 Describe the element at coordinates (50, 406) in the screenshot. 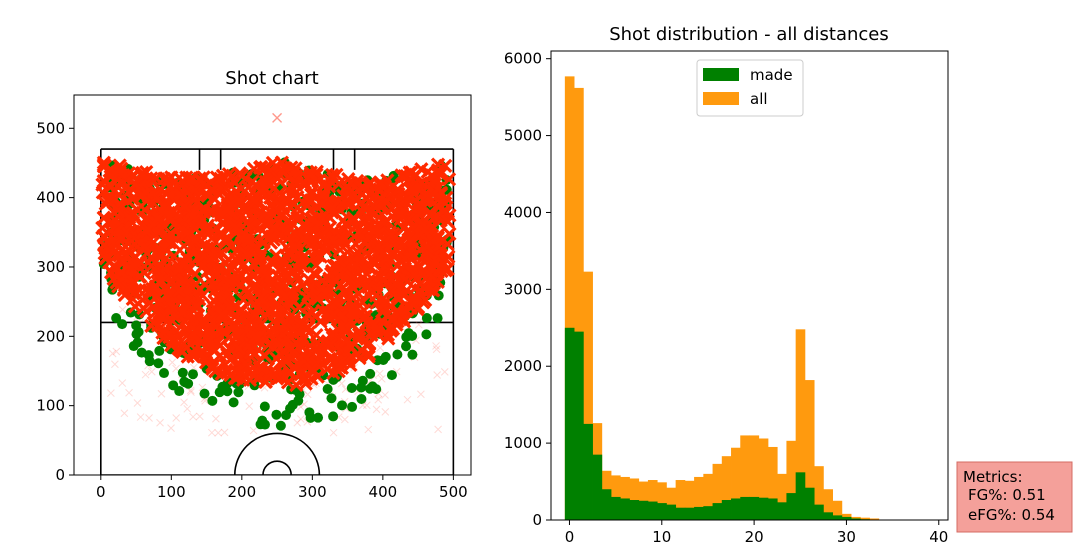

I see `y-tick-label: 100` at that location.